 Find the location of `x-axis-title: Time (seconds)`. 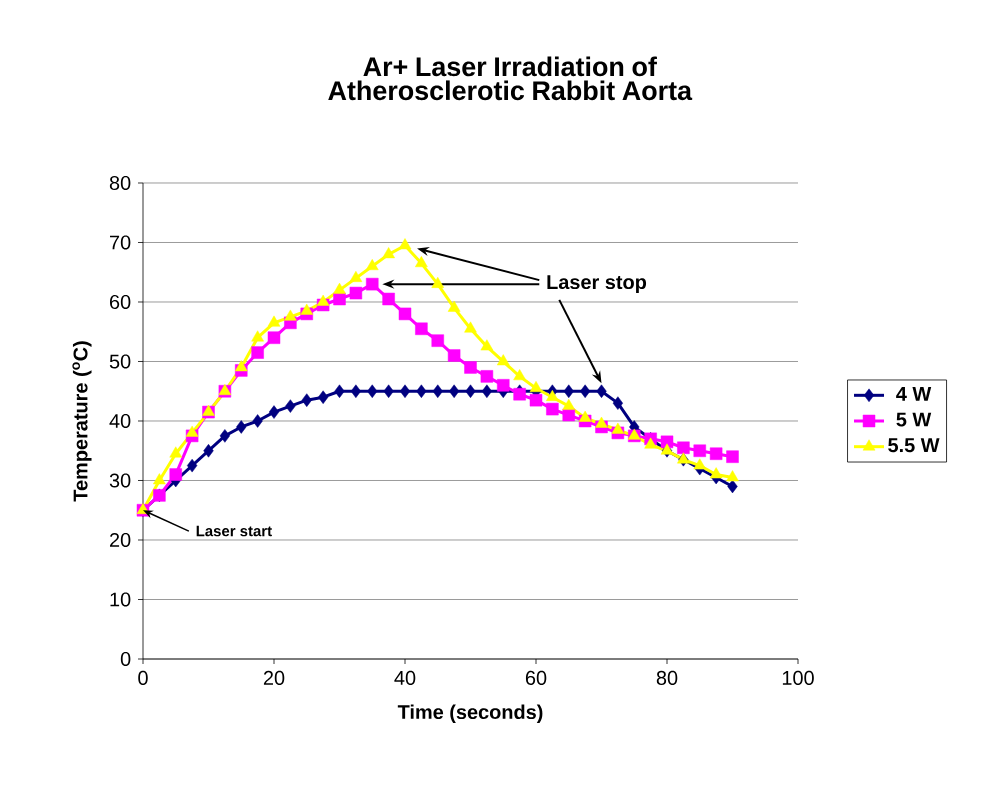

x-axis-title: Time (seconds) is located at coordinates (470, 714).